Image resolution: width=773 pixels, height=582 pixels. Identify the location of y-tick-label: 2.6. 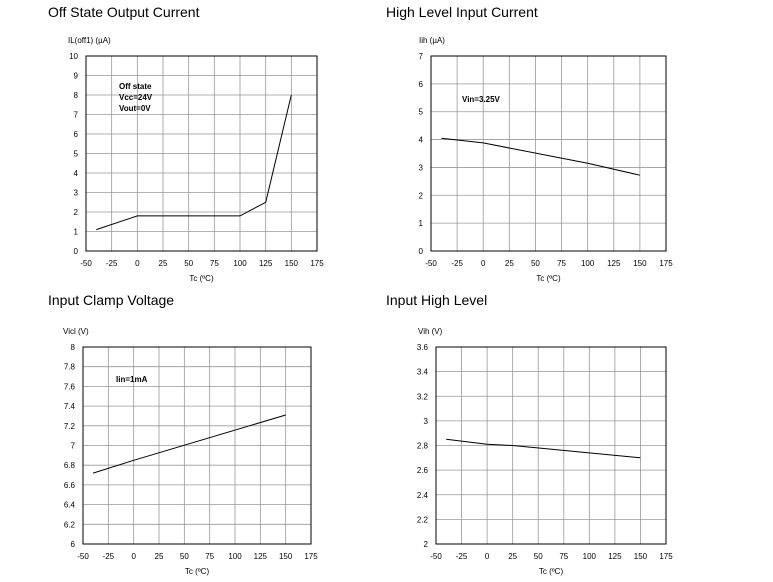
(423, 470).